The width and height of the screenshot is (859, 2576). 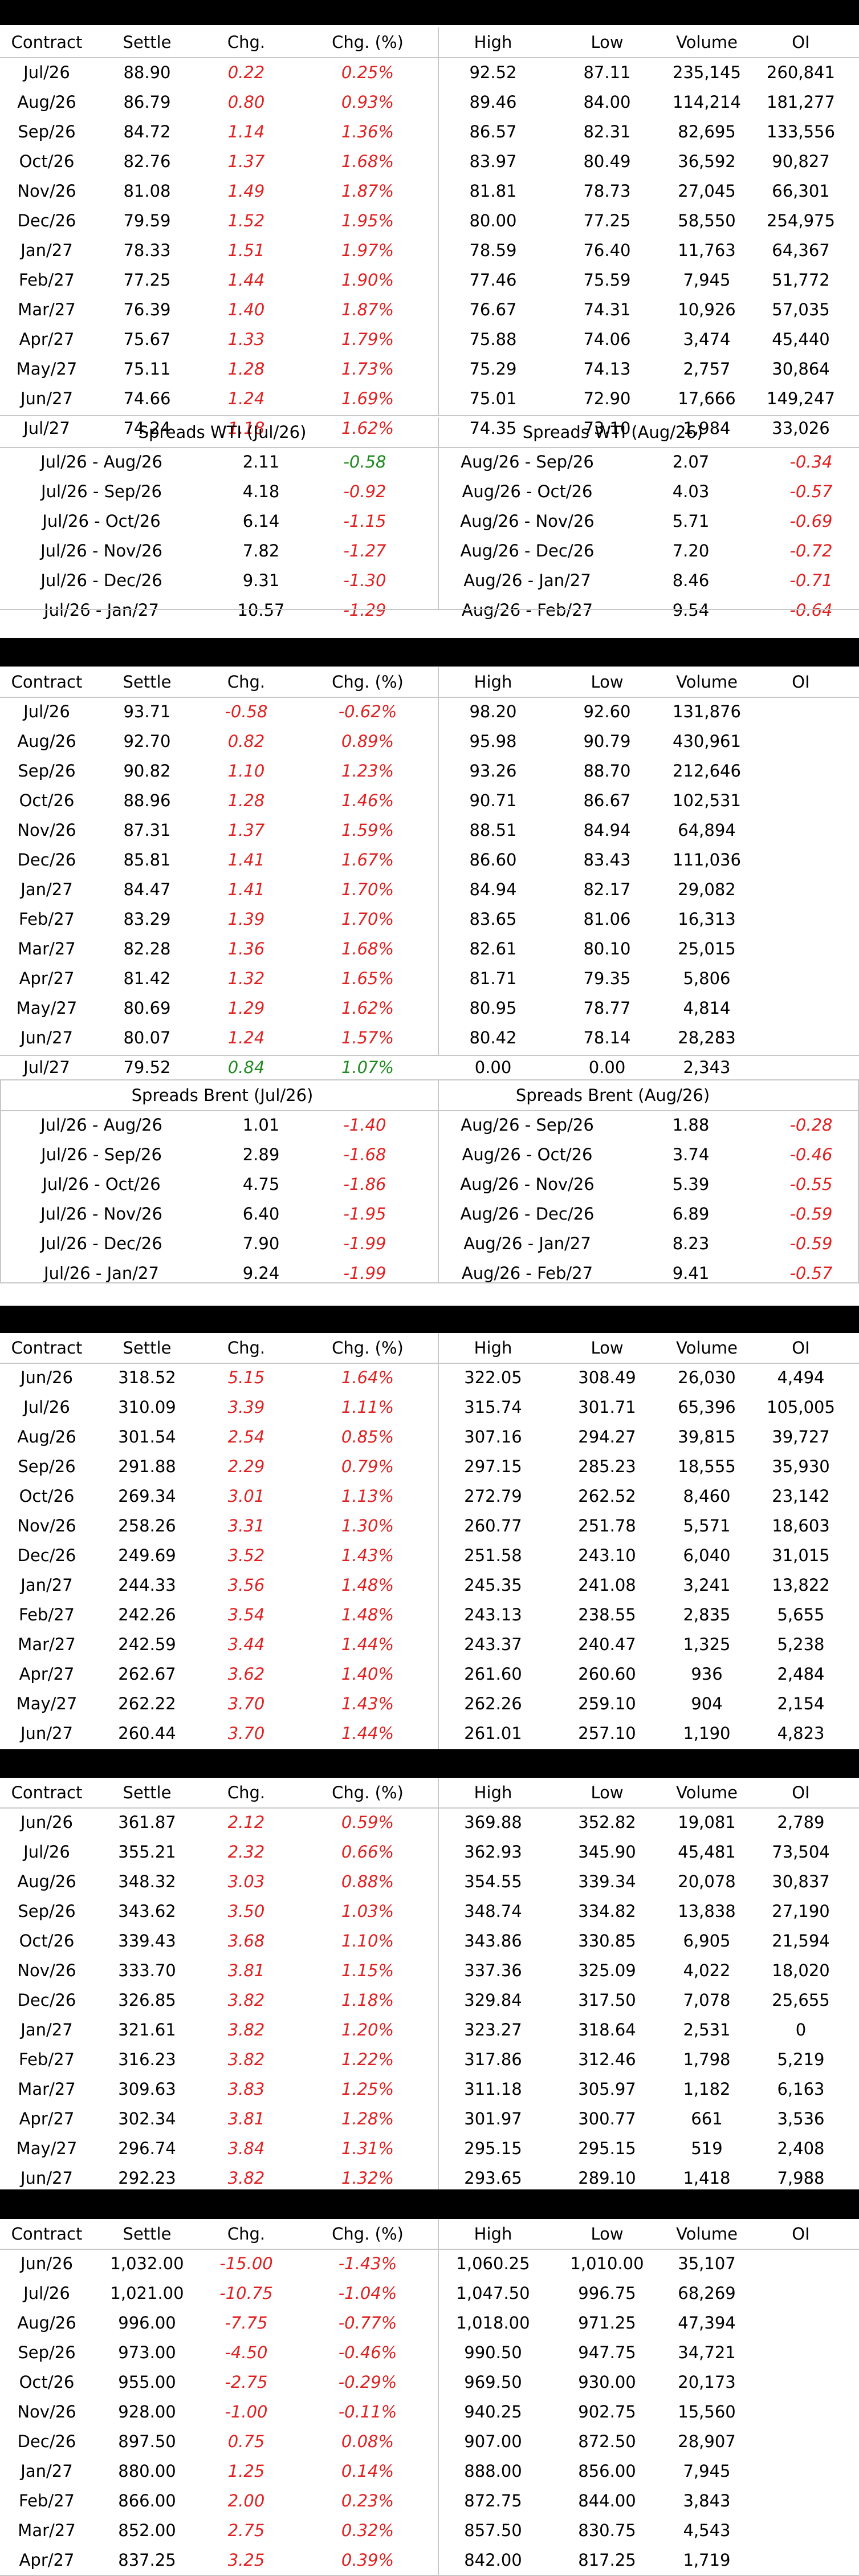 What do you see at coordinates (367, 1407) in the screenshot?
I see `cell-chg-pct: 1.11%` at bounding box center [367, 1407].